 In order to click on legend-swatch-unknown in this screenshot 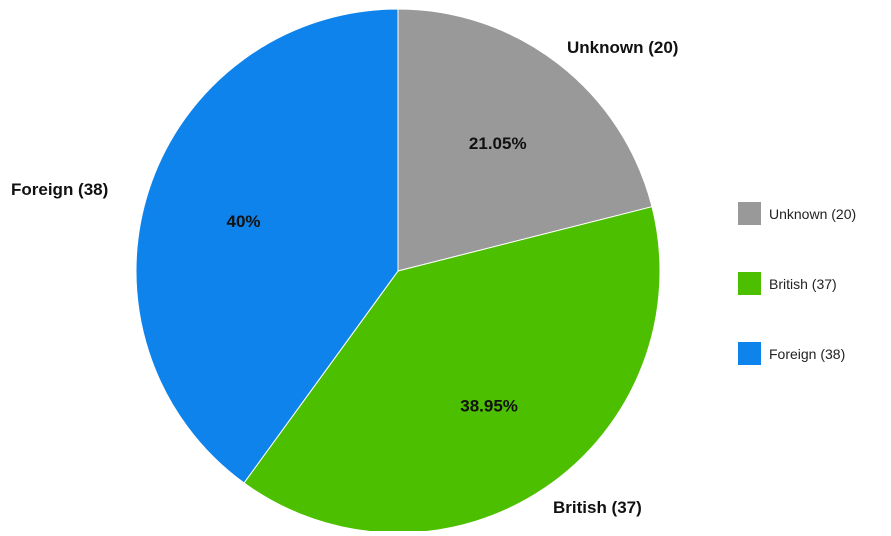, I will do `click(749, 213)`.